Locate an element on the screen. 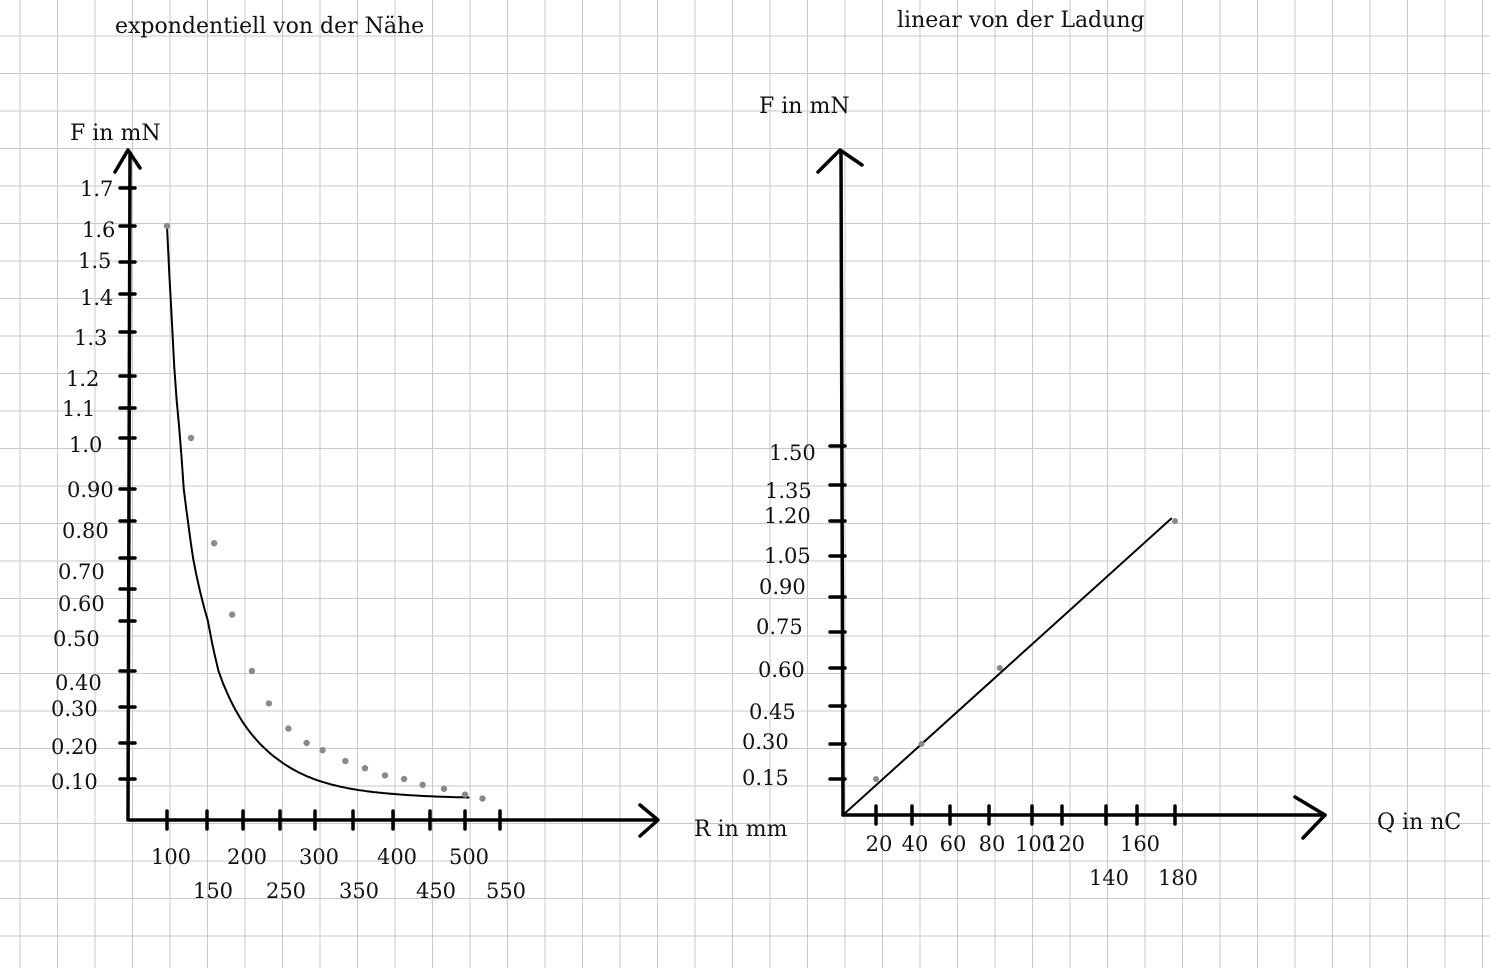  x-tick-label: 150 is located at coordinates (213, 891).